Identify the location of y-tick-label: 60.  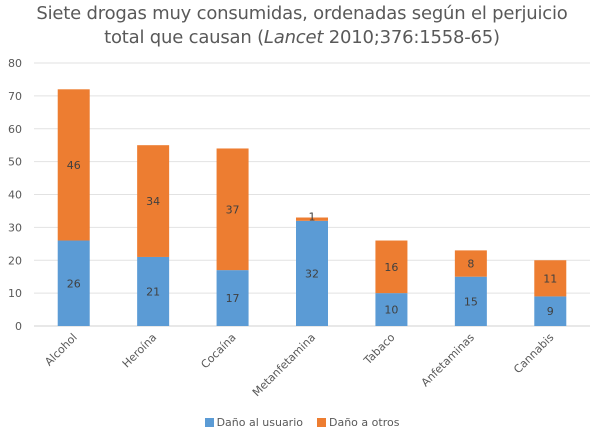
(15, 129).